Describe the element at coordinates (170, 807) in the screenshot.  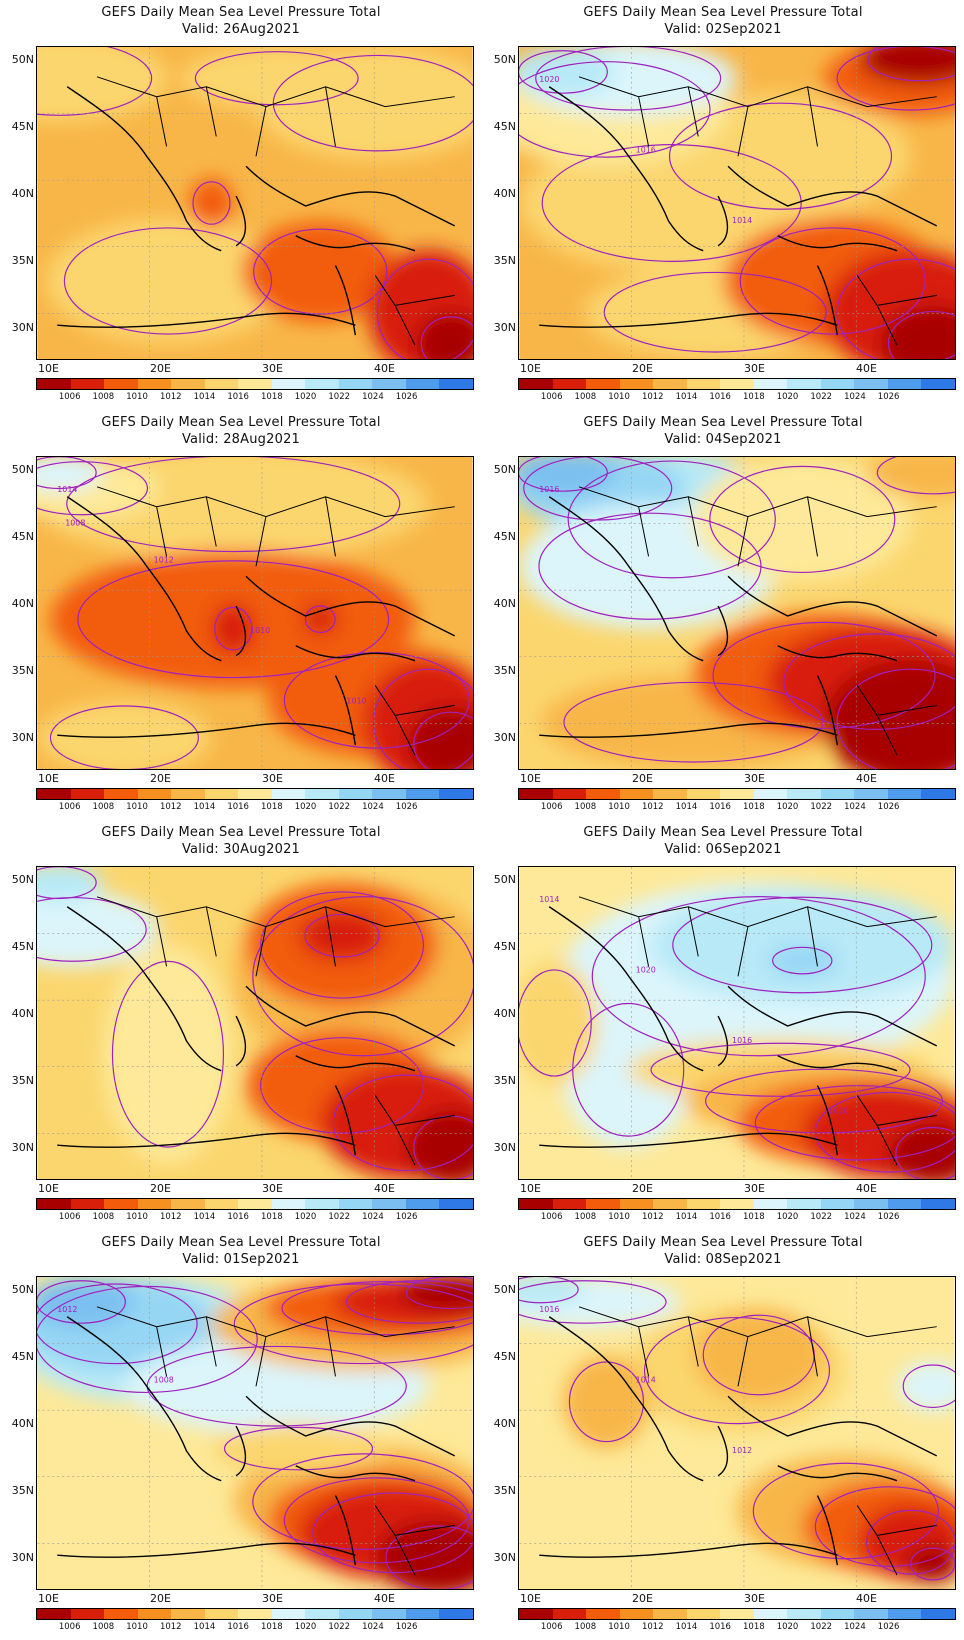
I see `colorbar-label: 1012` at that location.